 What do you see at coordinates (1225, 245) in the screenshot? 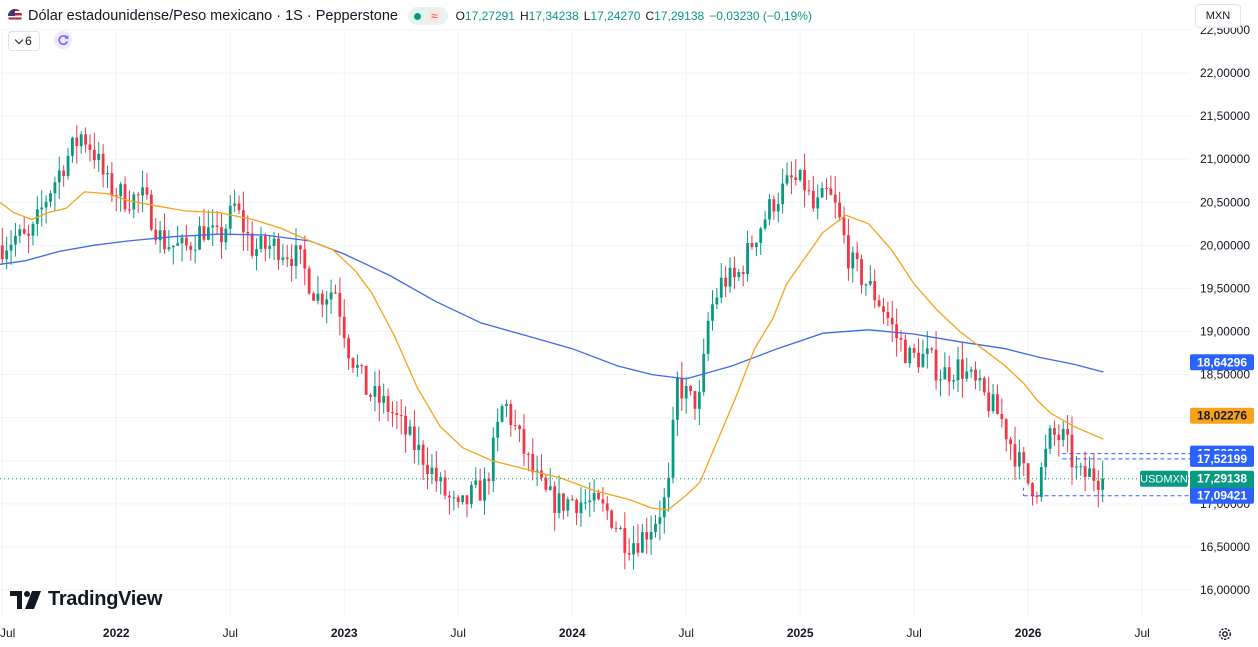
I see `price-tick-label: 20,00000` at bounding box center [1225, 245].